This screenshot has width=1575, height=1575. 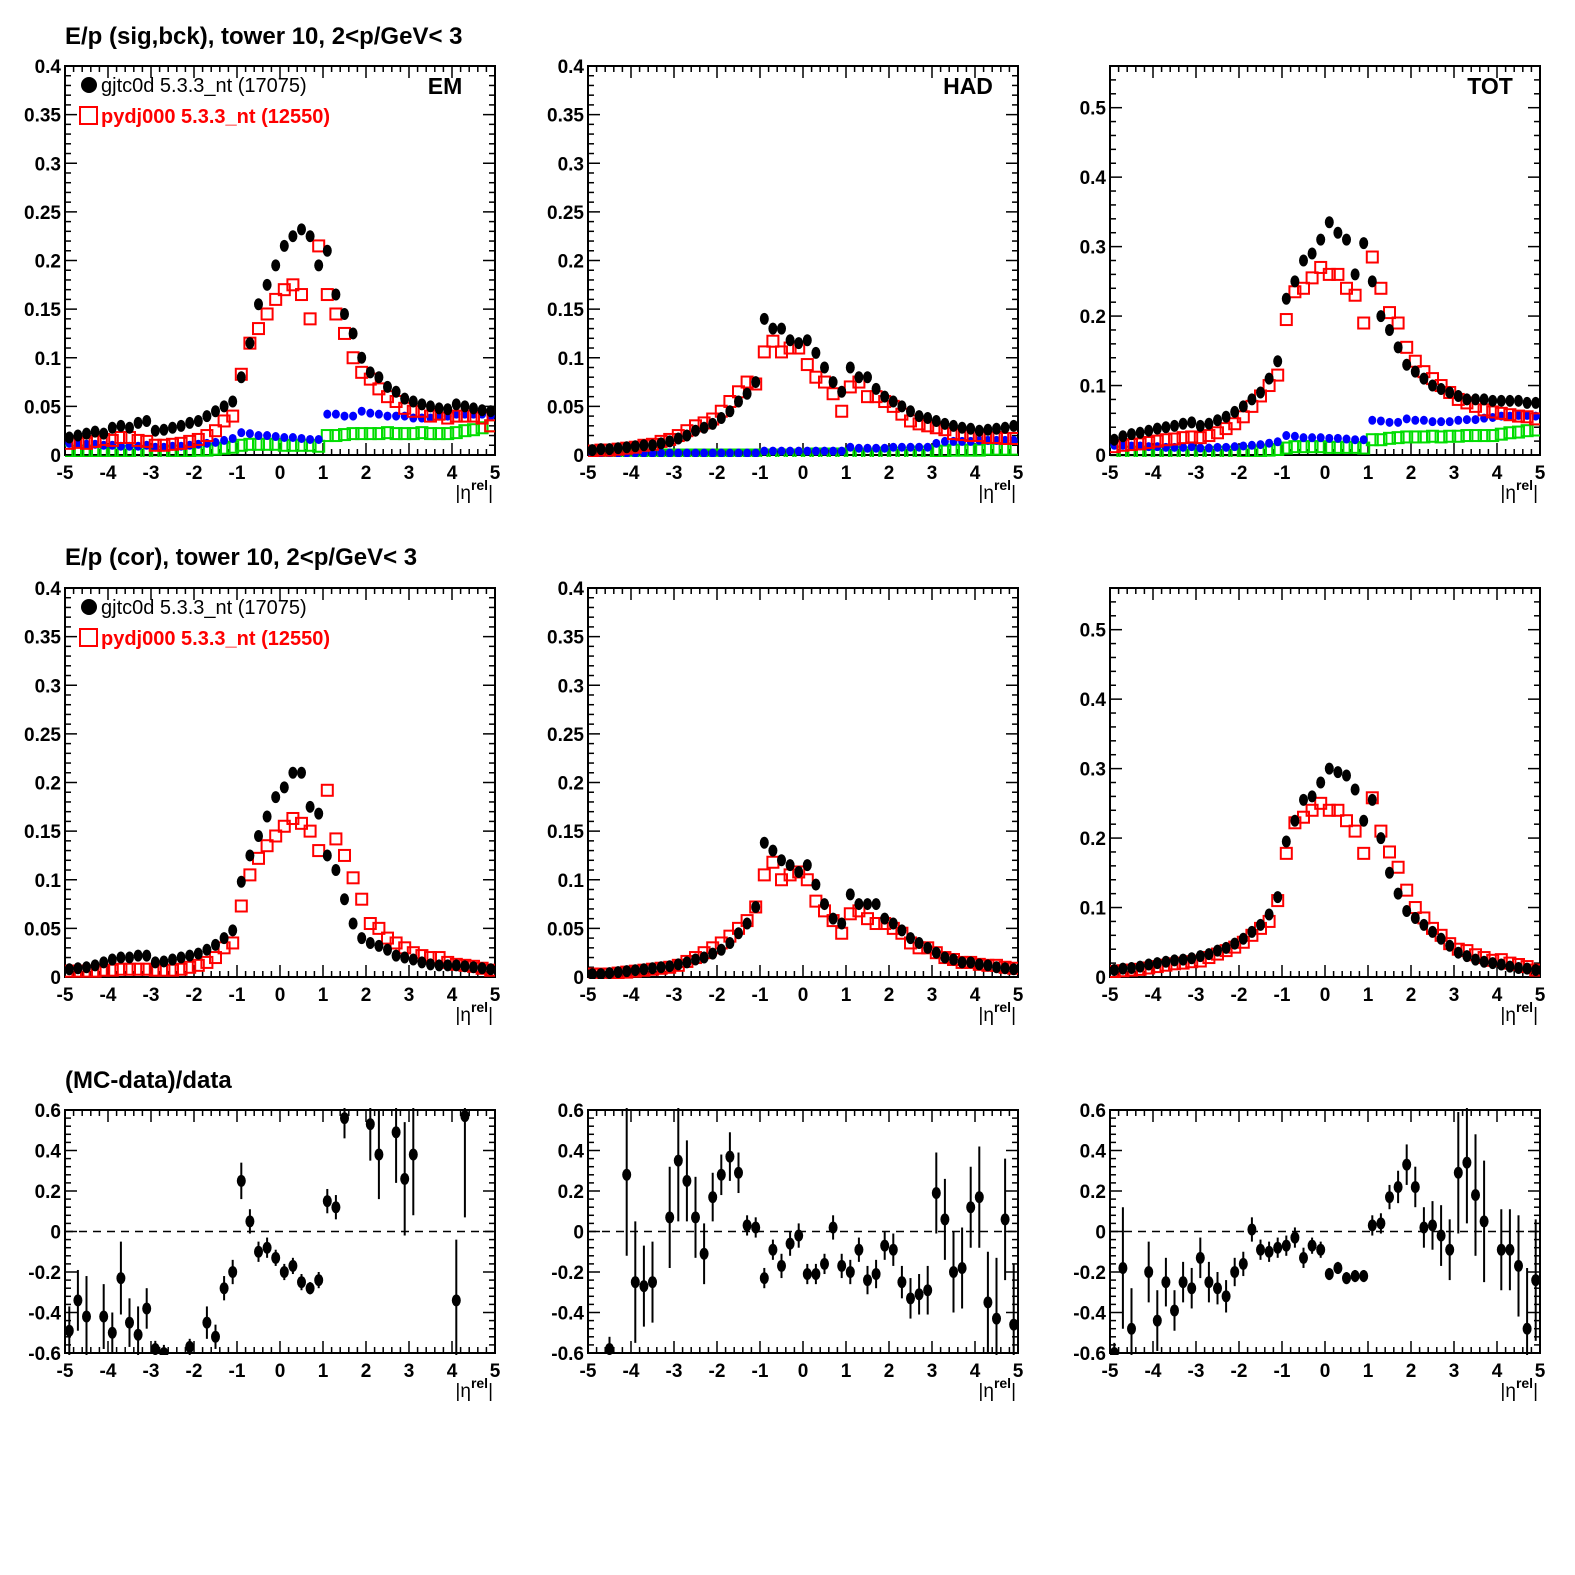 What do you see at coordinates (1093, 109) in the screenshot?
I see `y-tick-label: 0.5` at bounding box center [1093, 109].